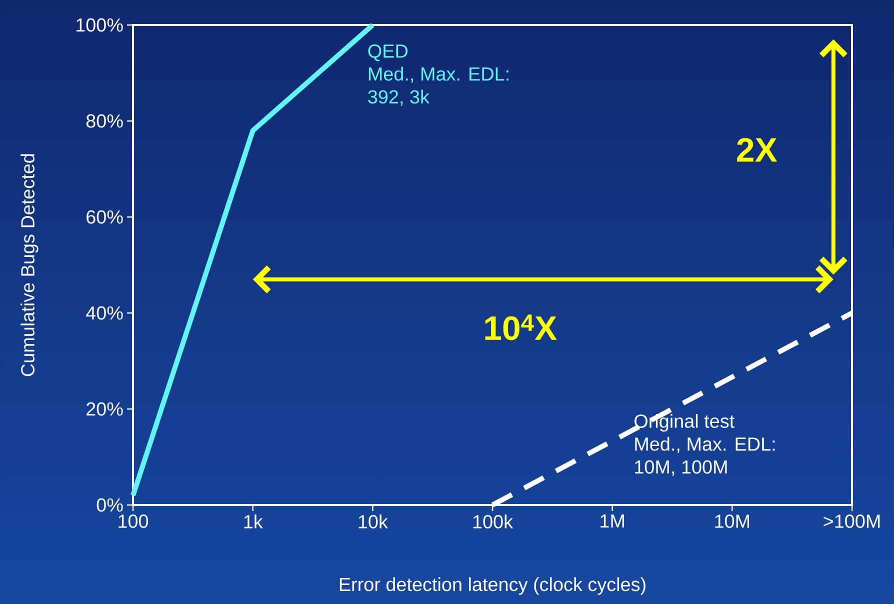 The width and height of the screenshot is (894, 604). What do you see at coordinates (388, 53) in the screenshot?
I see `series-label: QED` at bounding box center [388, 53].